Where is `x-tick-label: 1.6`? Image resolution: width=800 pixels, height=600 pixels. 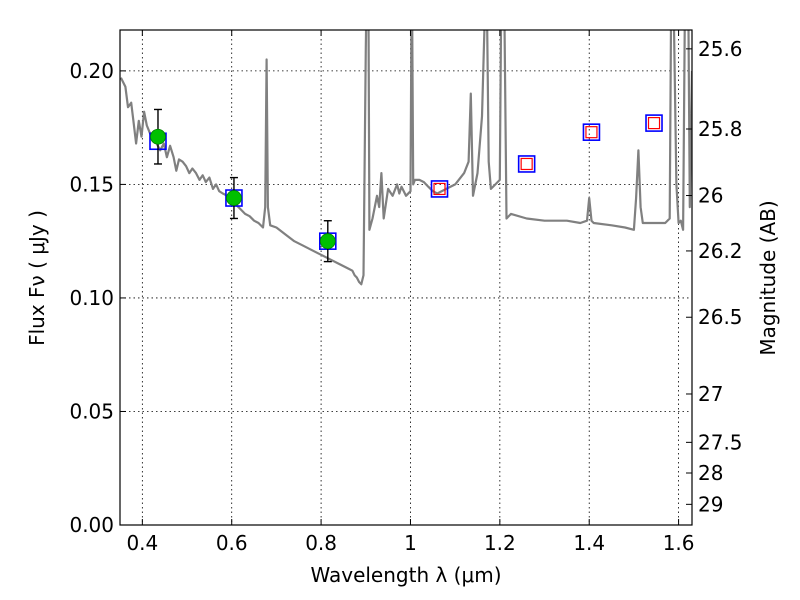 x-tick-label: 1.6 is located at coordinates (679, 543).